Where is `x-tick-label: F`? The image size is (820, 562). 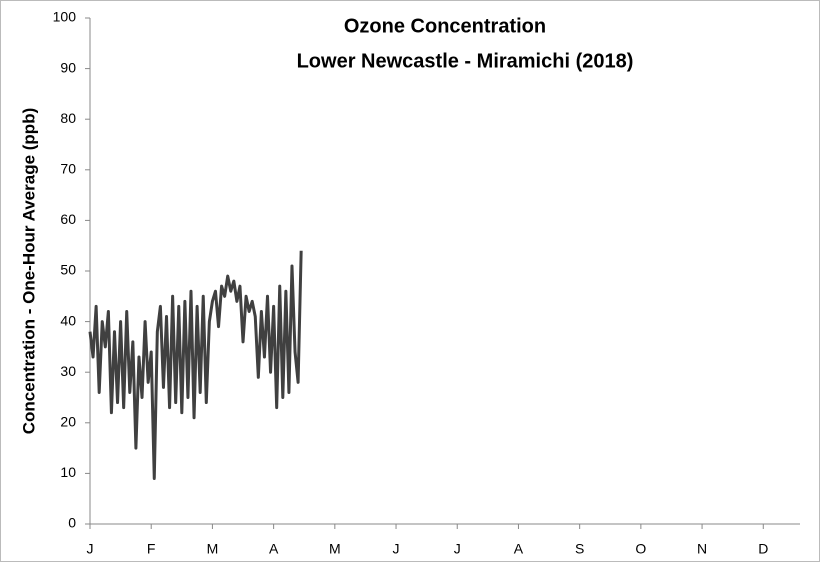
x-tick-label: F is located at coordinates (151, 549).